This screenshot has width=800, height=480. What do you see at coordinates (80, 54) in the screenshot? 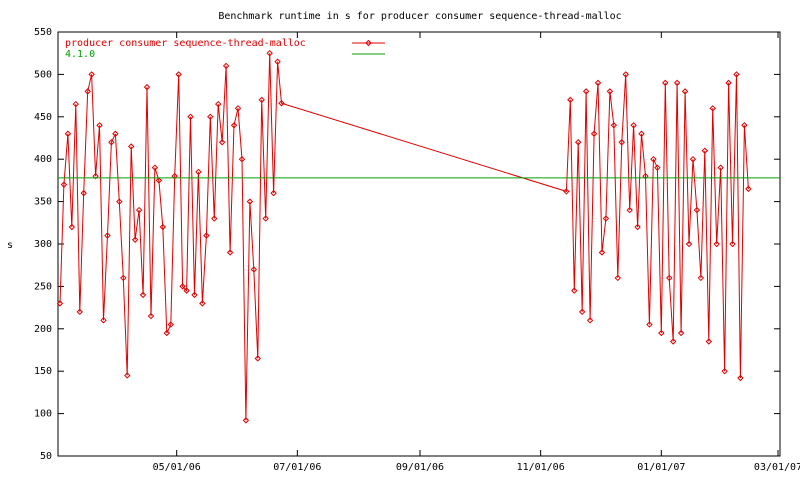
I see `legend-label: 4.1.0` at bounding box center [80, 54].